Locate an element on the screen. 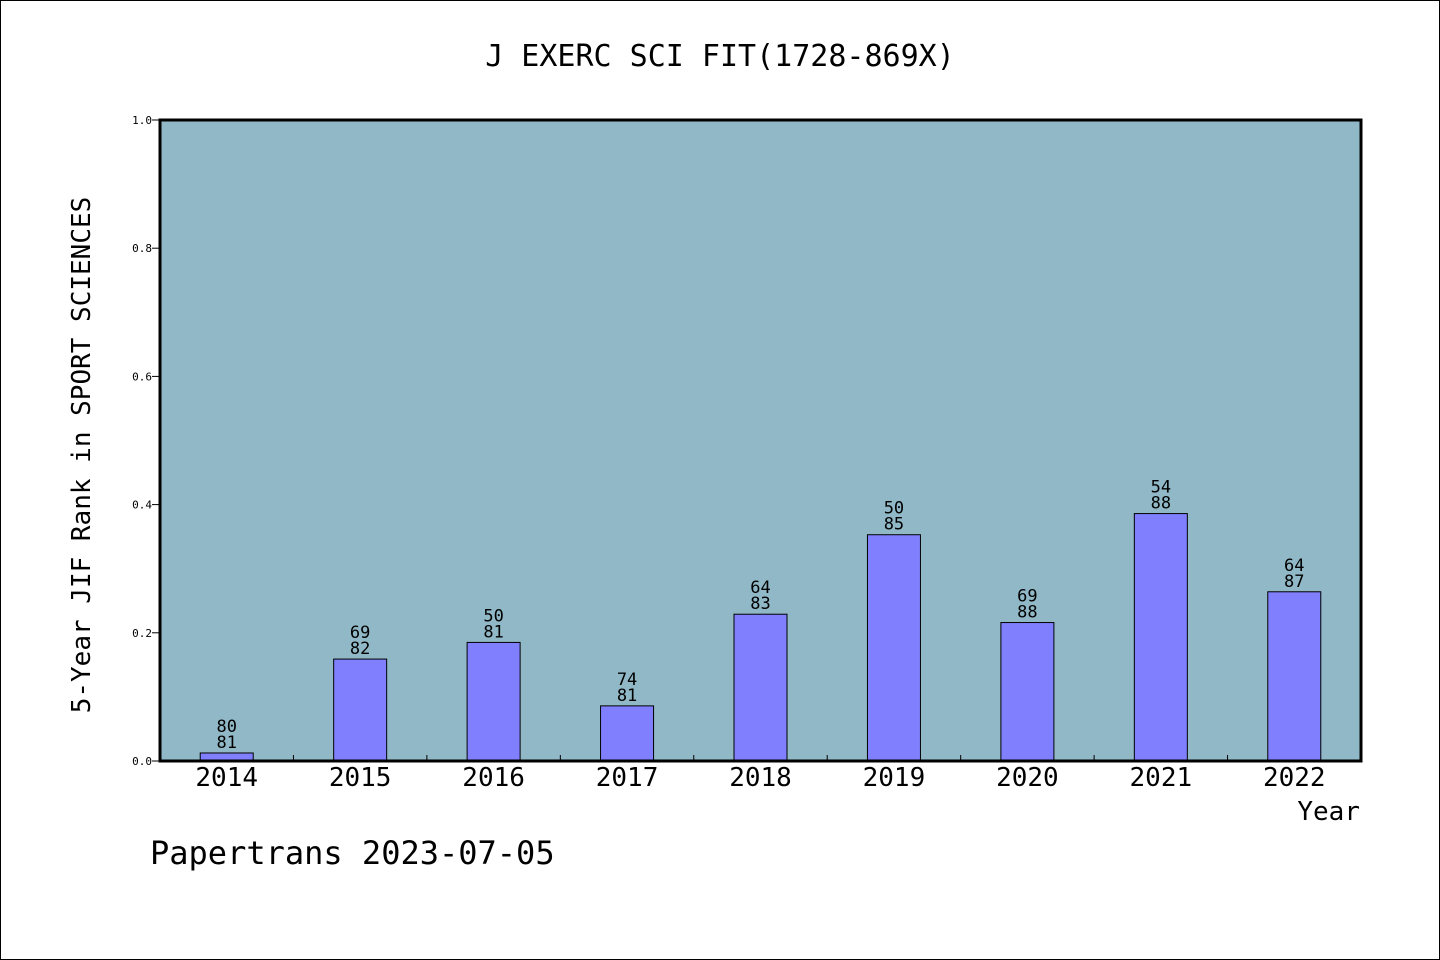 The width and height of the screenshot is (1440, 960). bar-total-label: 87 is located at coordinates (1294, 582).